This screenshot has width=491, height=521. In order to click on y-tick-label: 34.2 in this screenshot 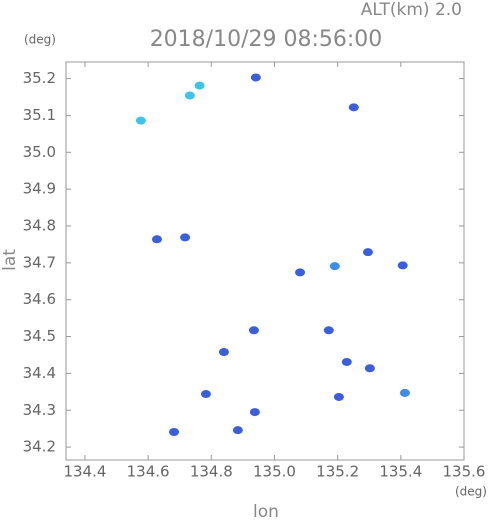, I will do `click(39, 447)`.